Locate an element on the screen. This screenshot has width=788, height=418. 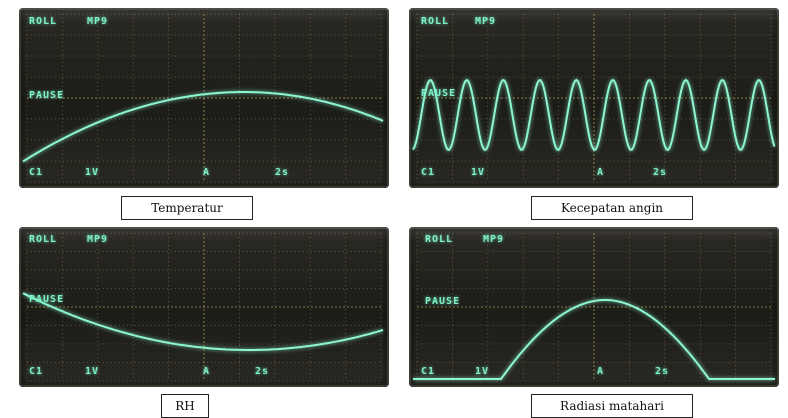
caption-kecepatan-angin: Kecepatan angin is located at coordinates (612, 208).